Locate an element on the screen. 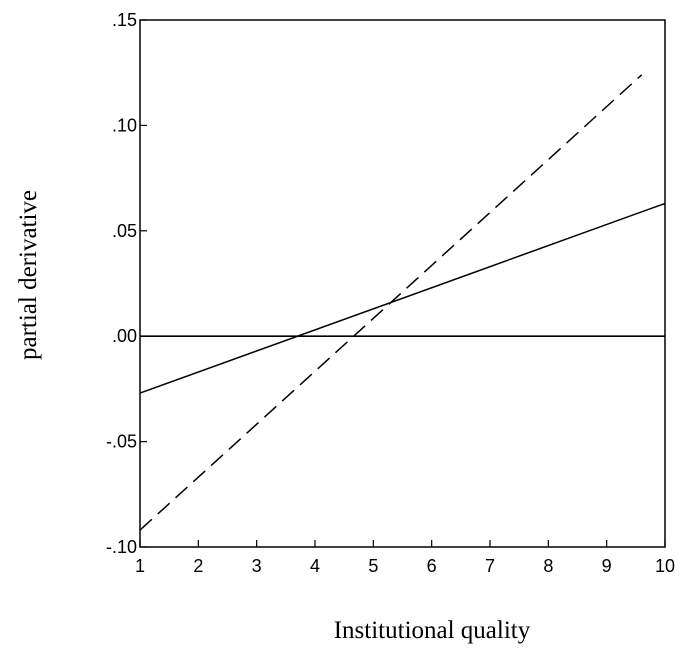  y-axis-title: partial derivative is located at coordinates (28, 275).